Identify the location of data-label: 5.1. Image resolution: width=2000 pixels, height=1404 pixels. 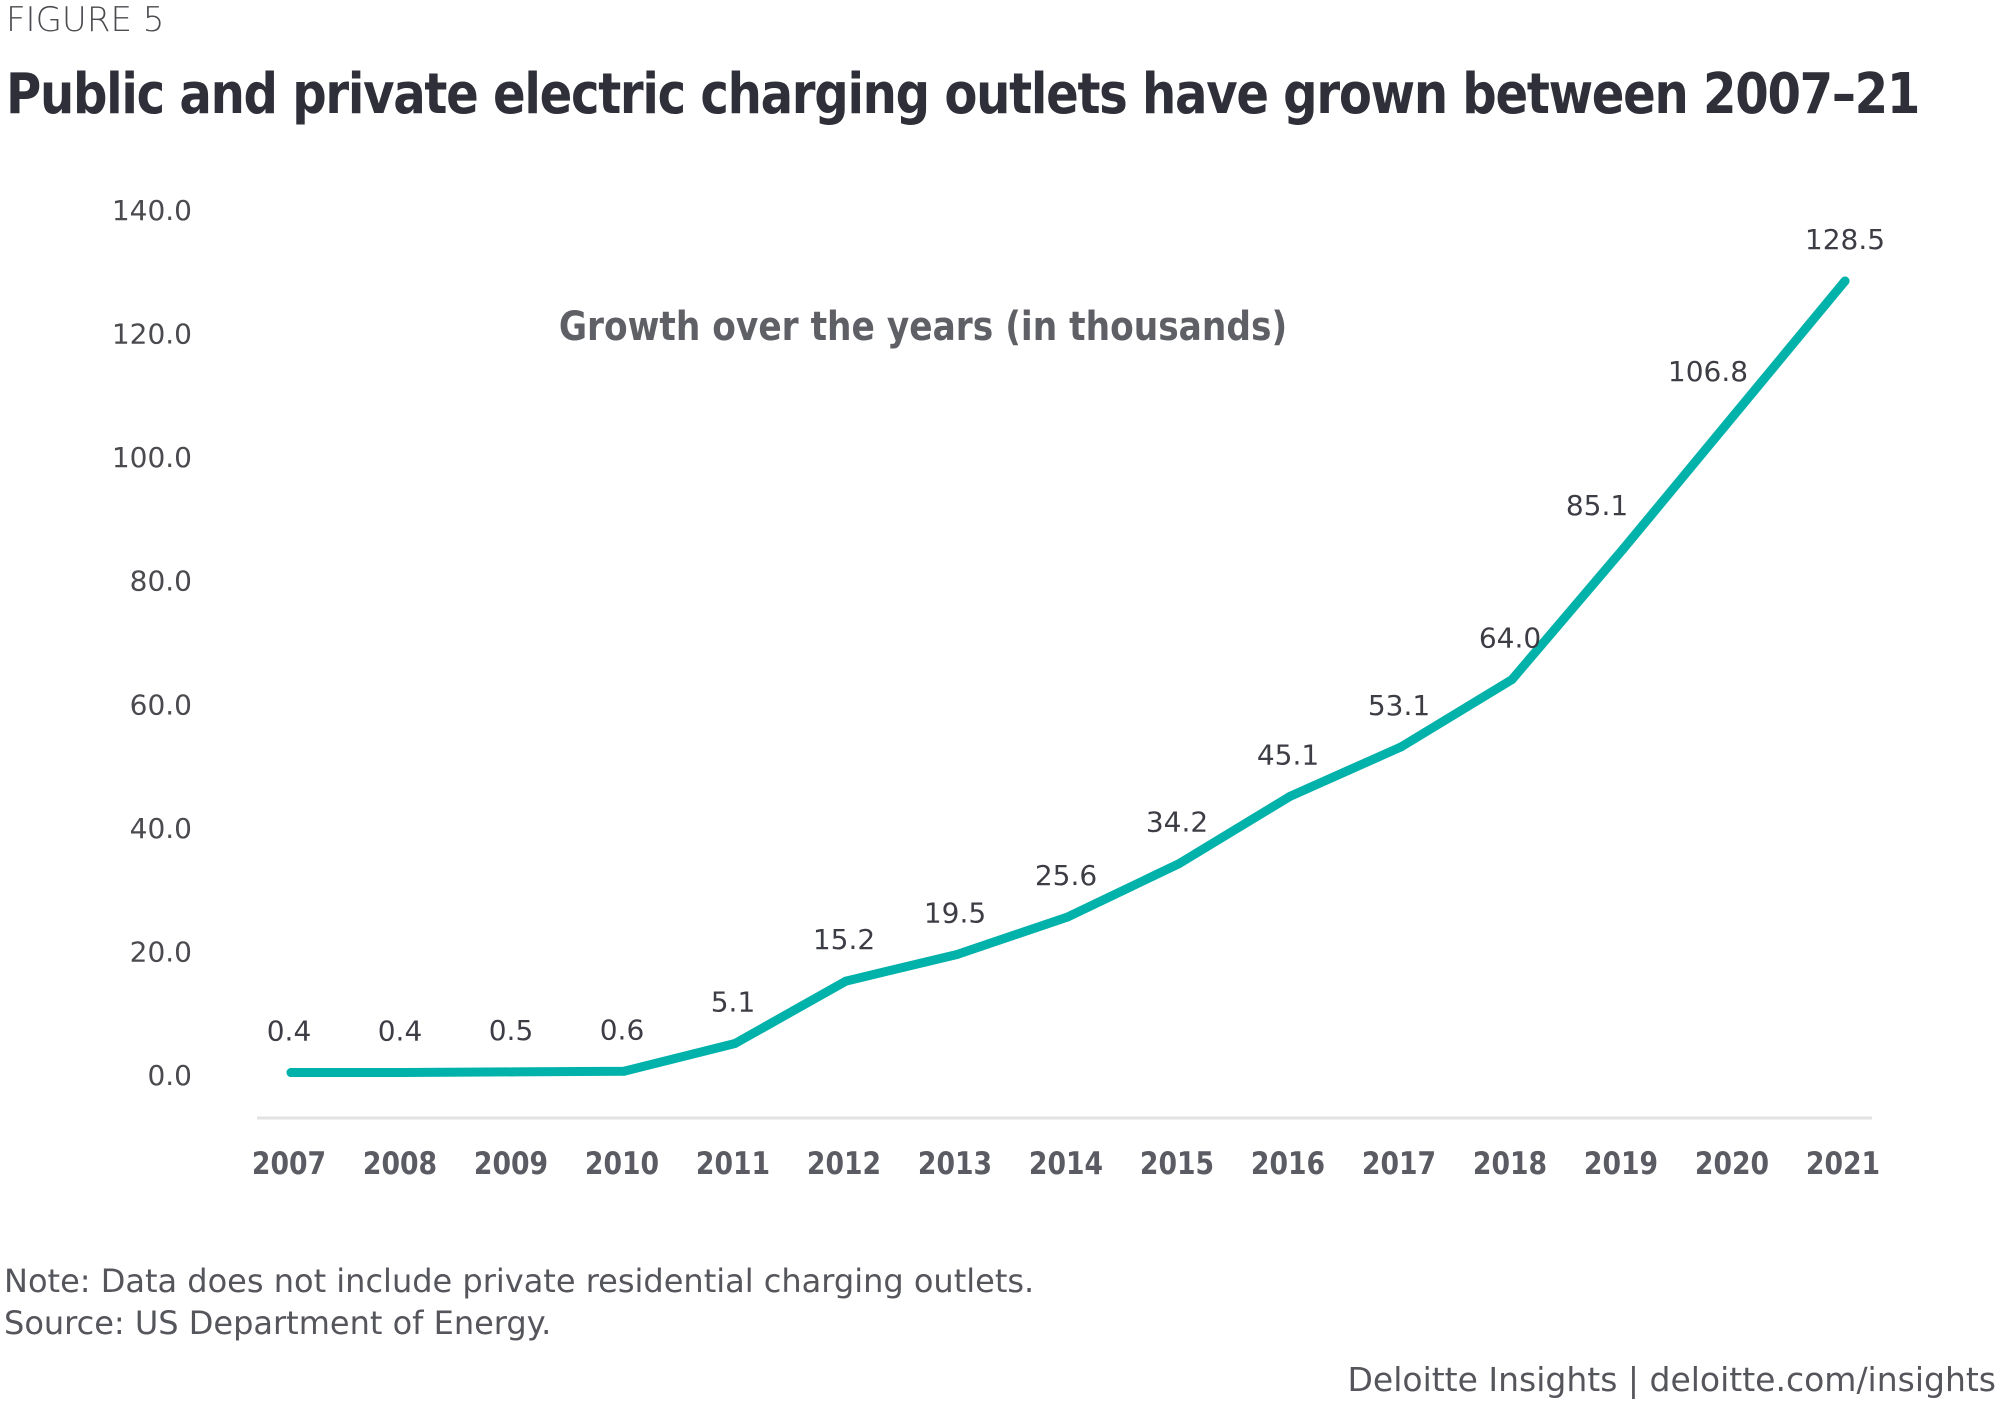
(733, 1001).